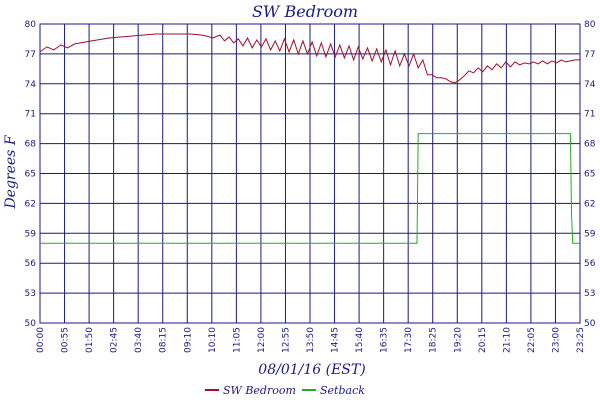 The width and height of the screenshot is (600, 400). I want to click on x-tick-label: 02:45, so click(115, 340).